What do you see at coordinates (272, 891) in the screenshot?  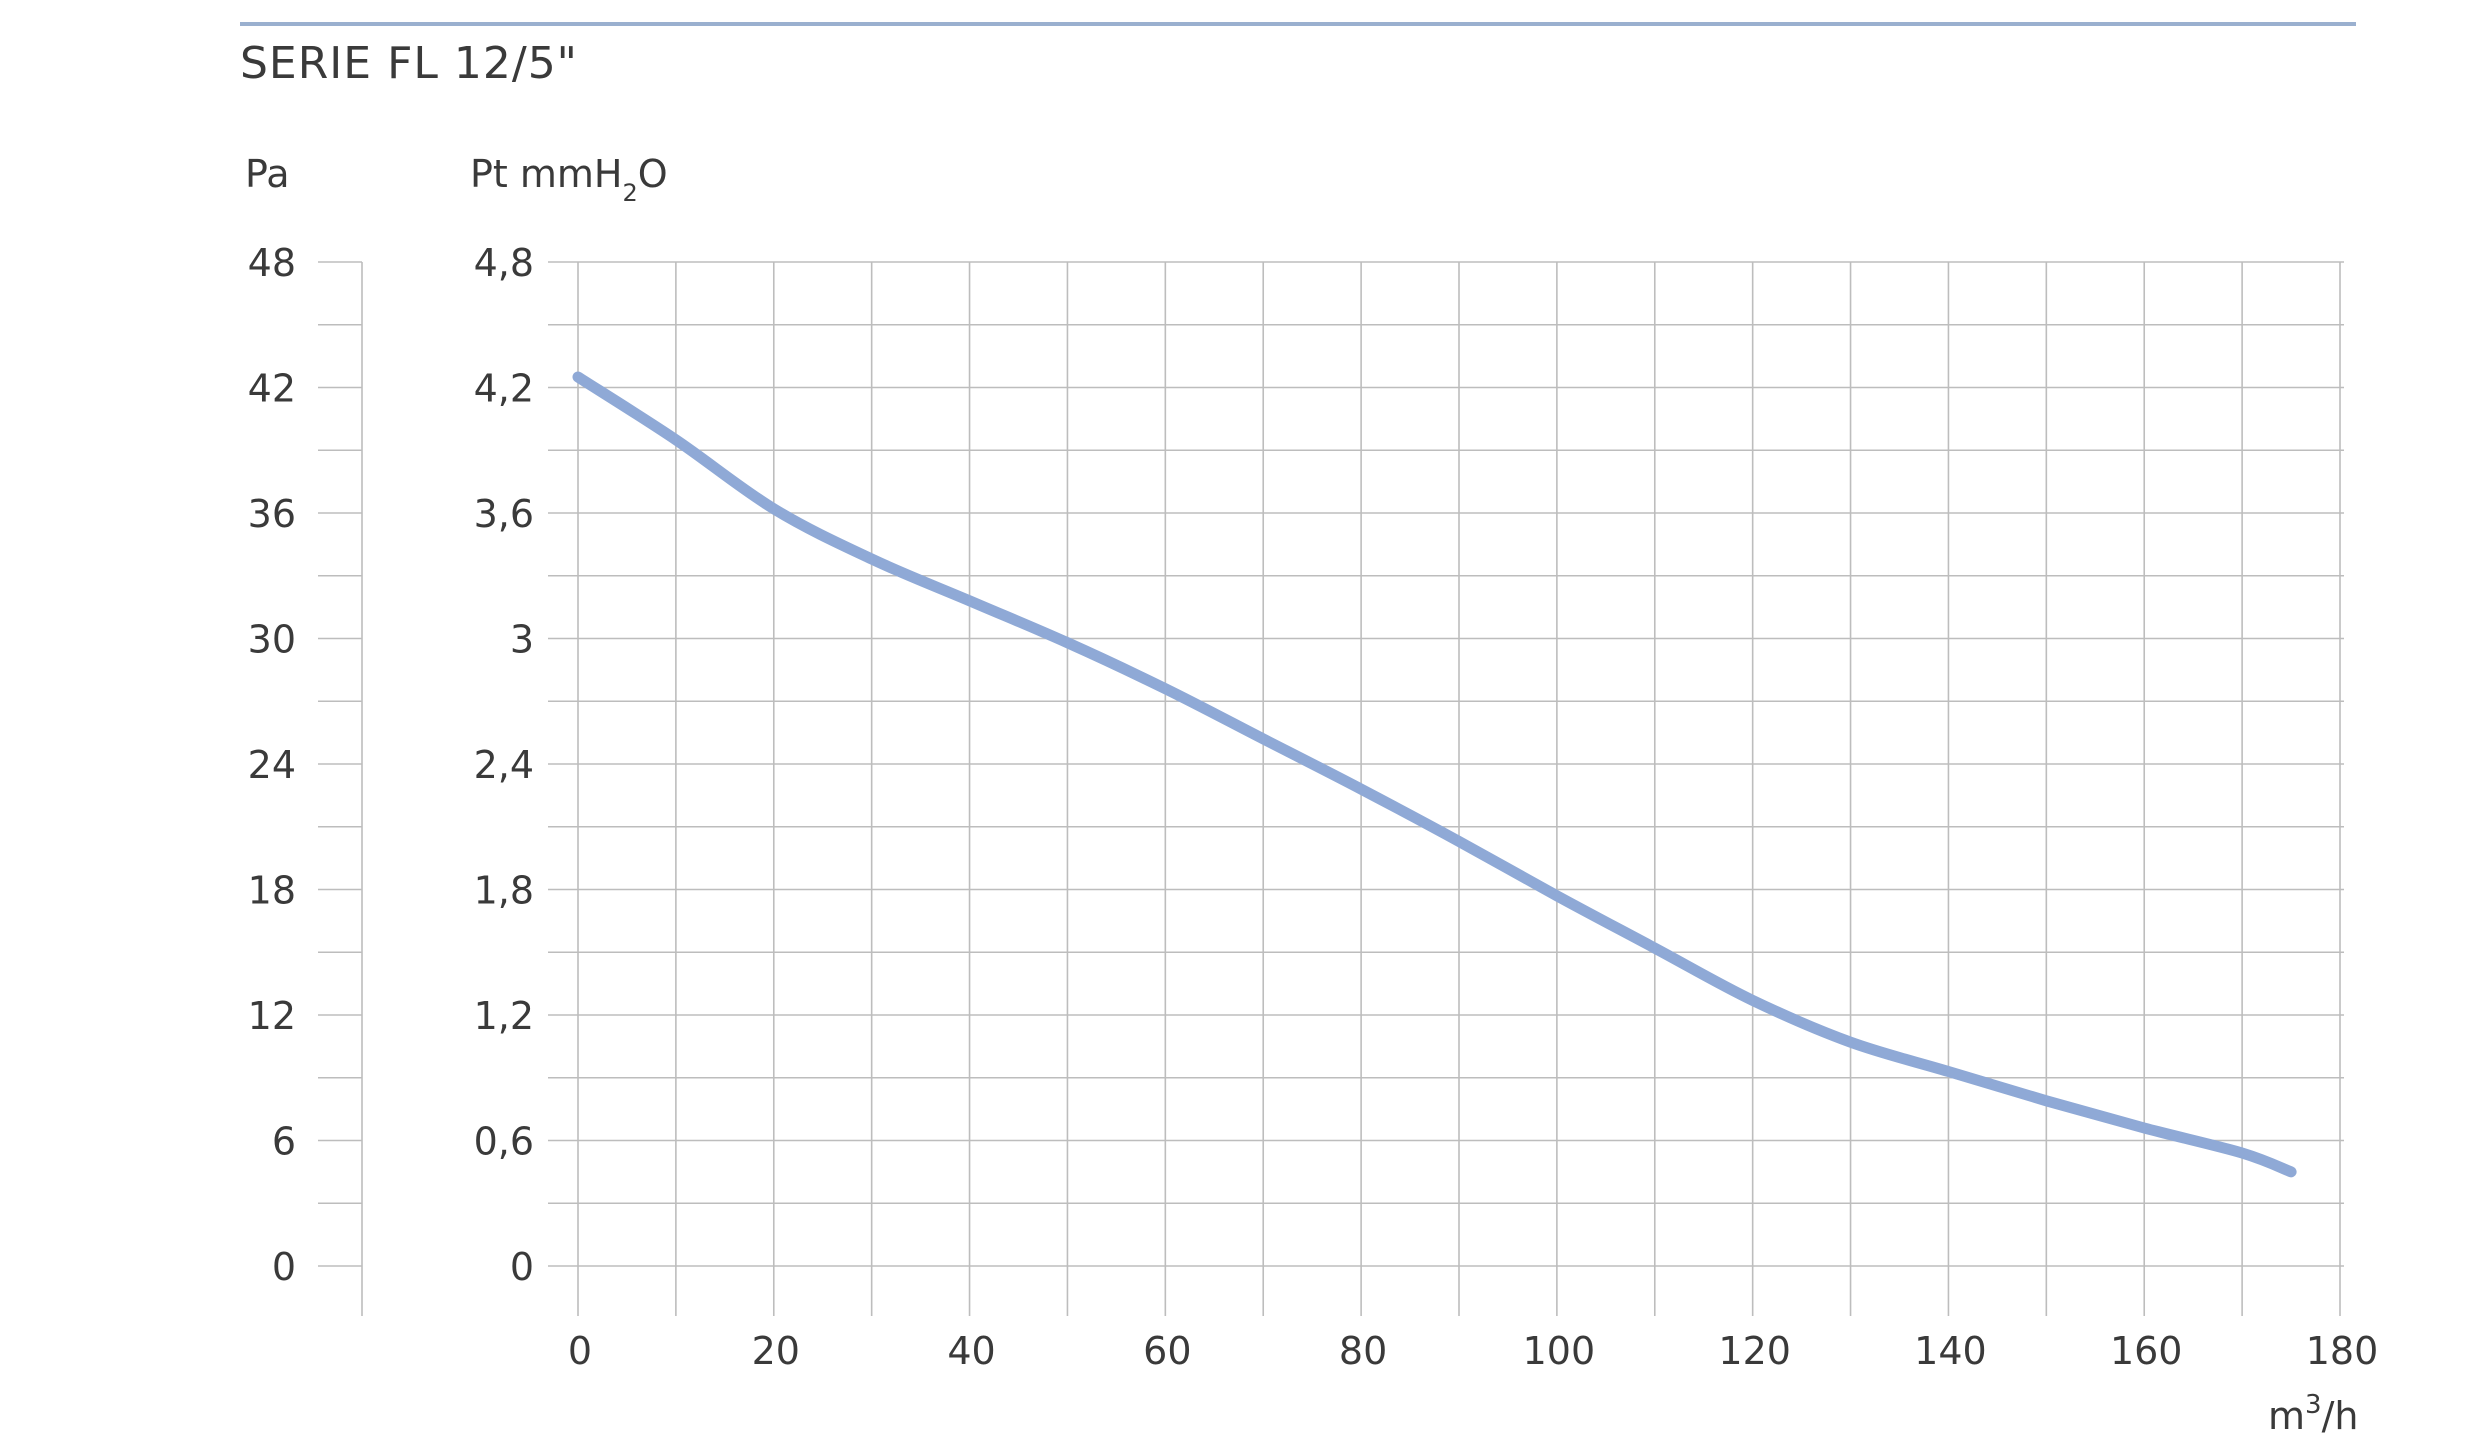 I see `y2-tick-label: 18` at bounding box center [272, 891].